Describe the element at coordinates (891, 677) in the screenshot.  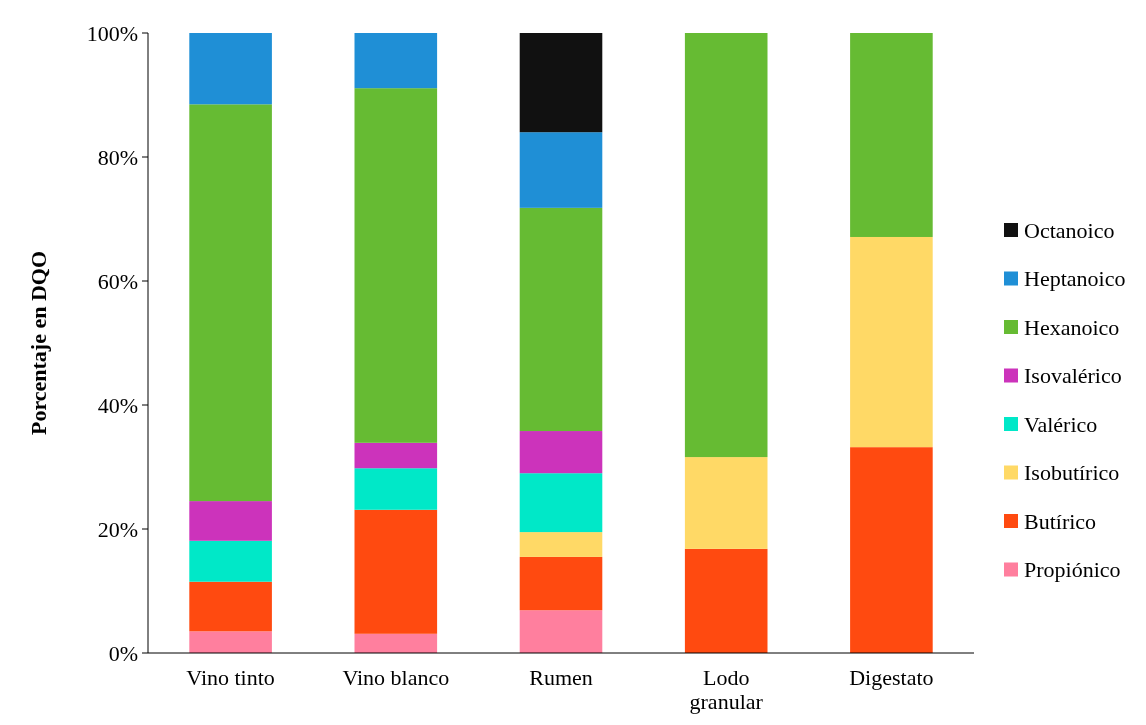
I see `x-tick-label: Digestato` at that location.